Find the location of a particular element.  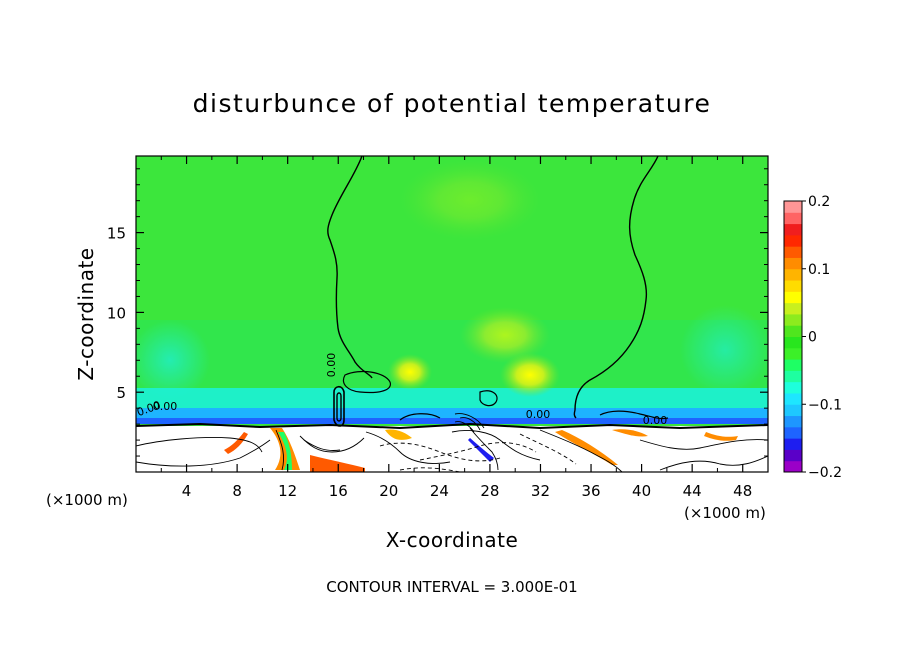

zero-contour-right is located at coordinates (616, 287).